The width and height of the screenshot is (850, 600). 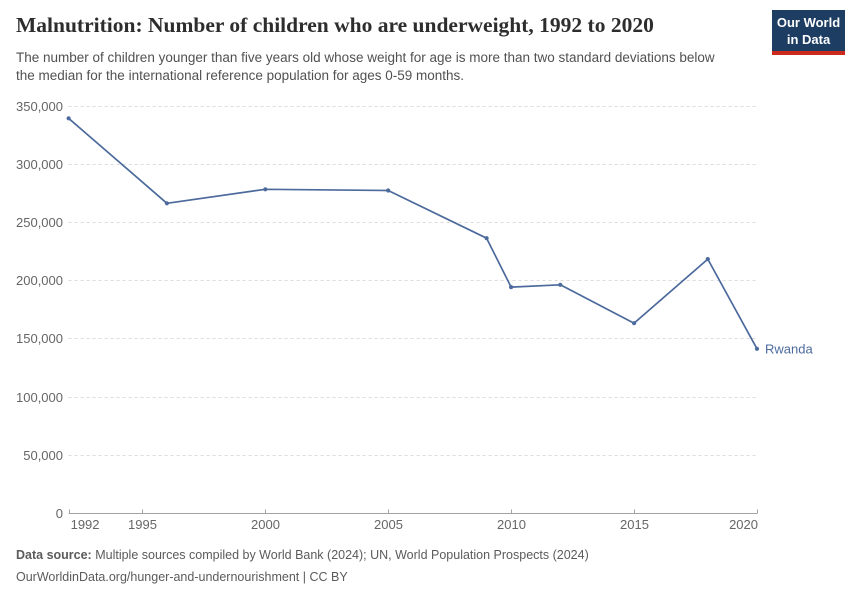 I want to click on x-tick-label: 1995, so click(x=142, y=524).